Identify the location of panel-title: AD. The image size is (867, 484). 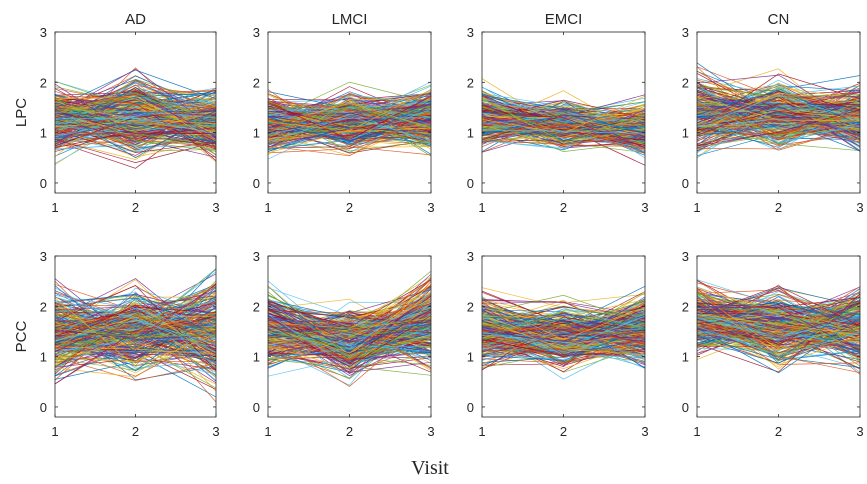
(135, 19).